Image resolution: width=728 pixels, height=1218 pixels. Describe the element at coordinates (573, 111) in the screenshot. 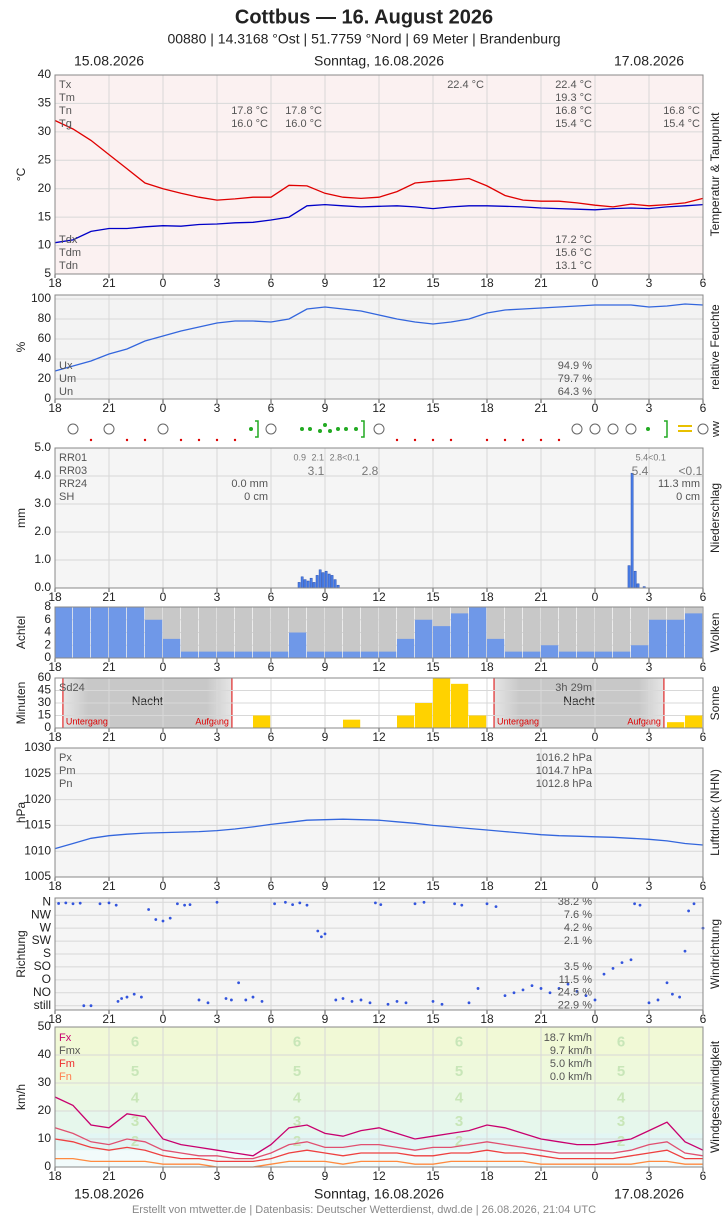

I see `stat-value: 16.8 °C` at that location.